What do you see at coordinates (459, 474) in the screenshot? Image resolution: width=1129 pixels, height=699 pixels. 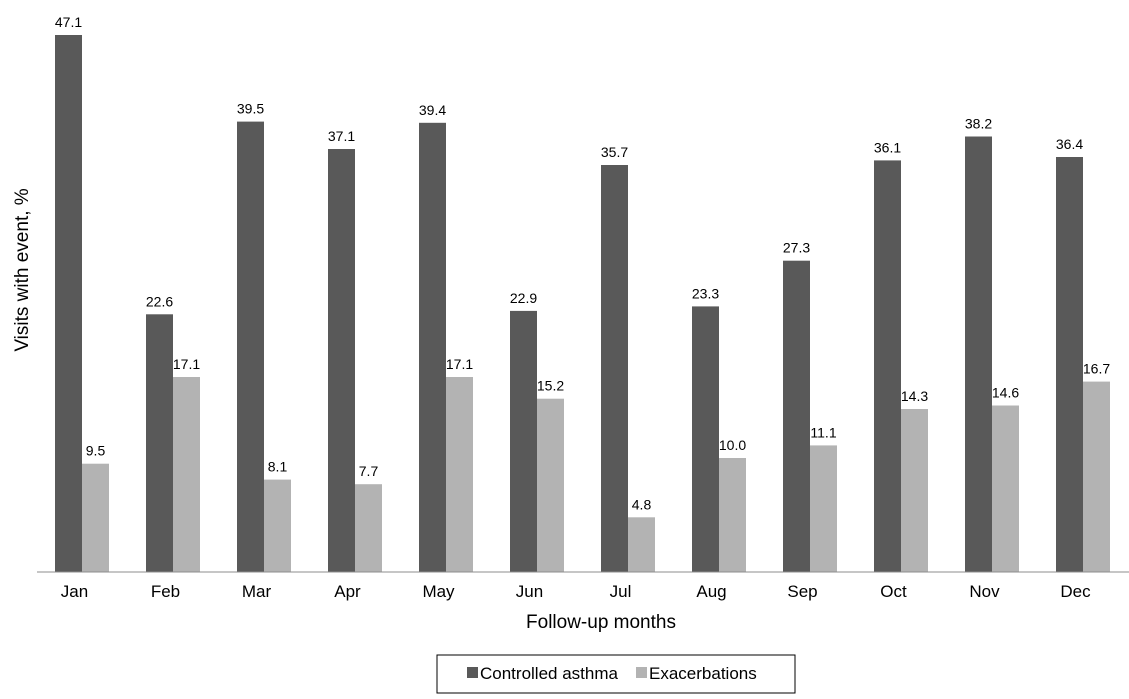 I see `bar-exacerbations-may` at bounding box center [459, 474].